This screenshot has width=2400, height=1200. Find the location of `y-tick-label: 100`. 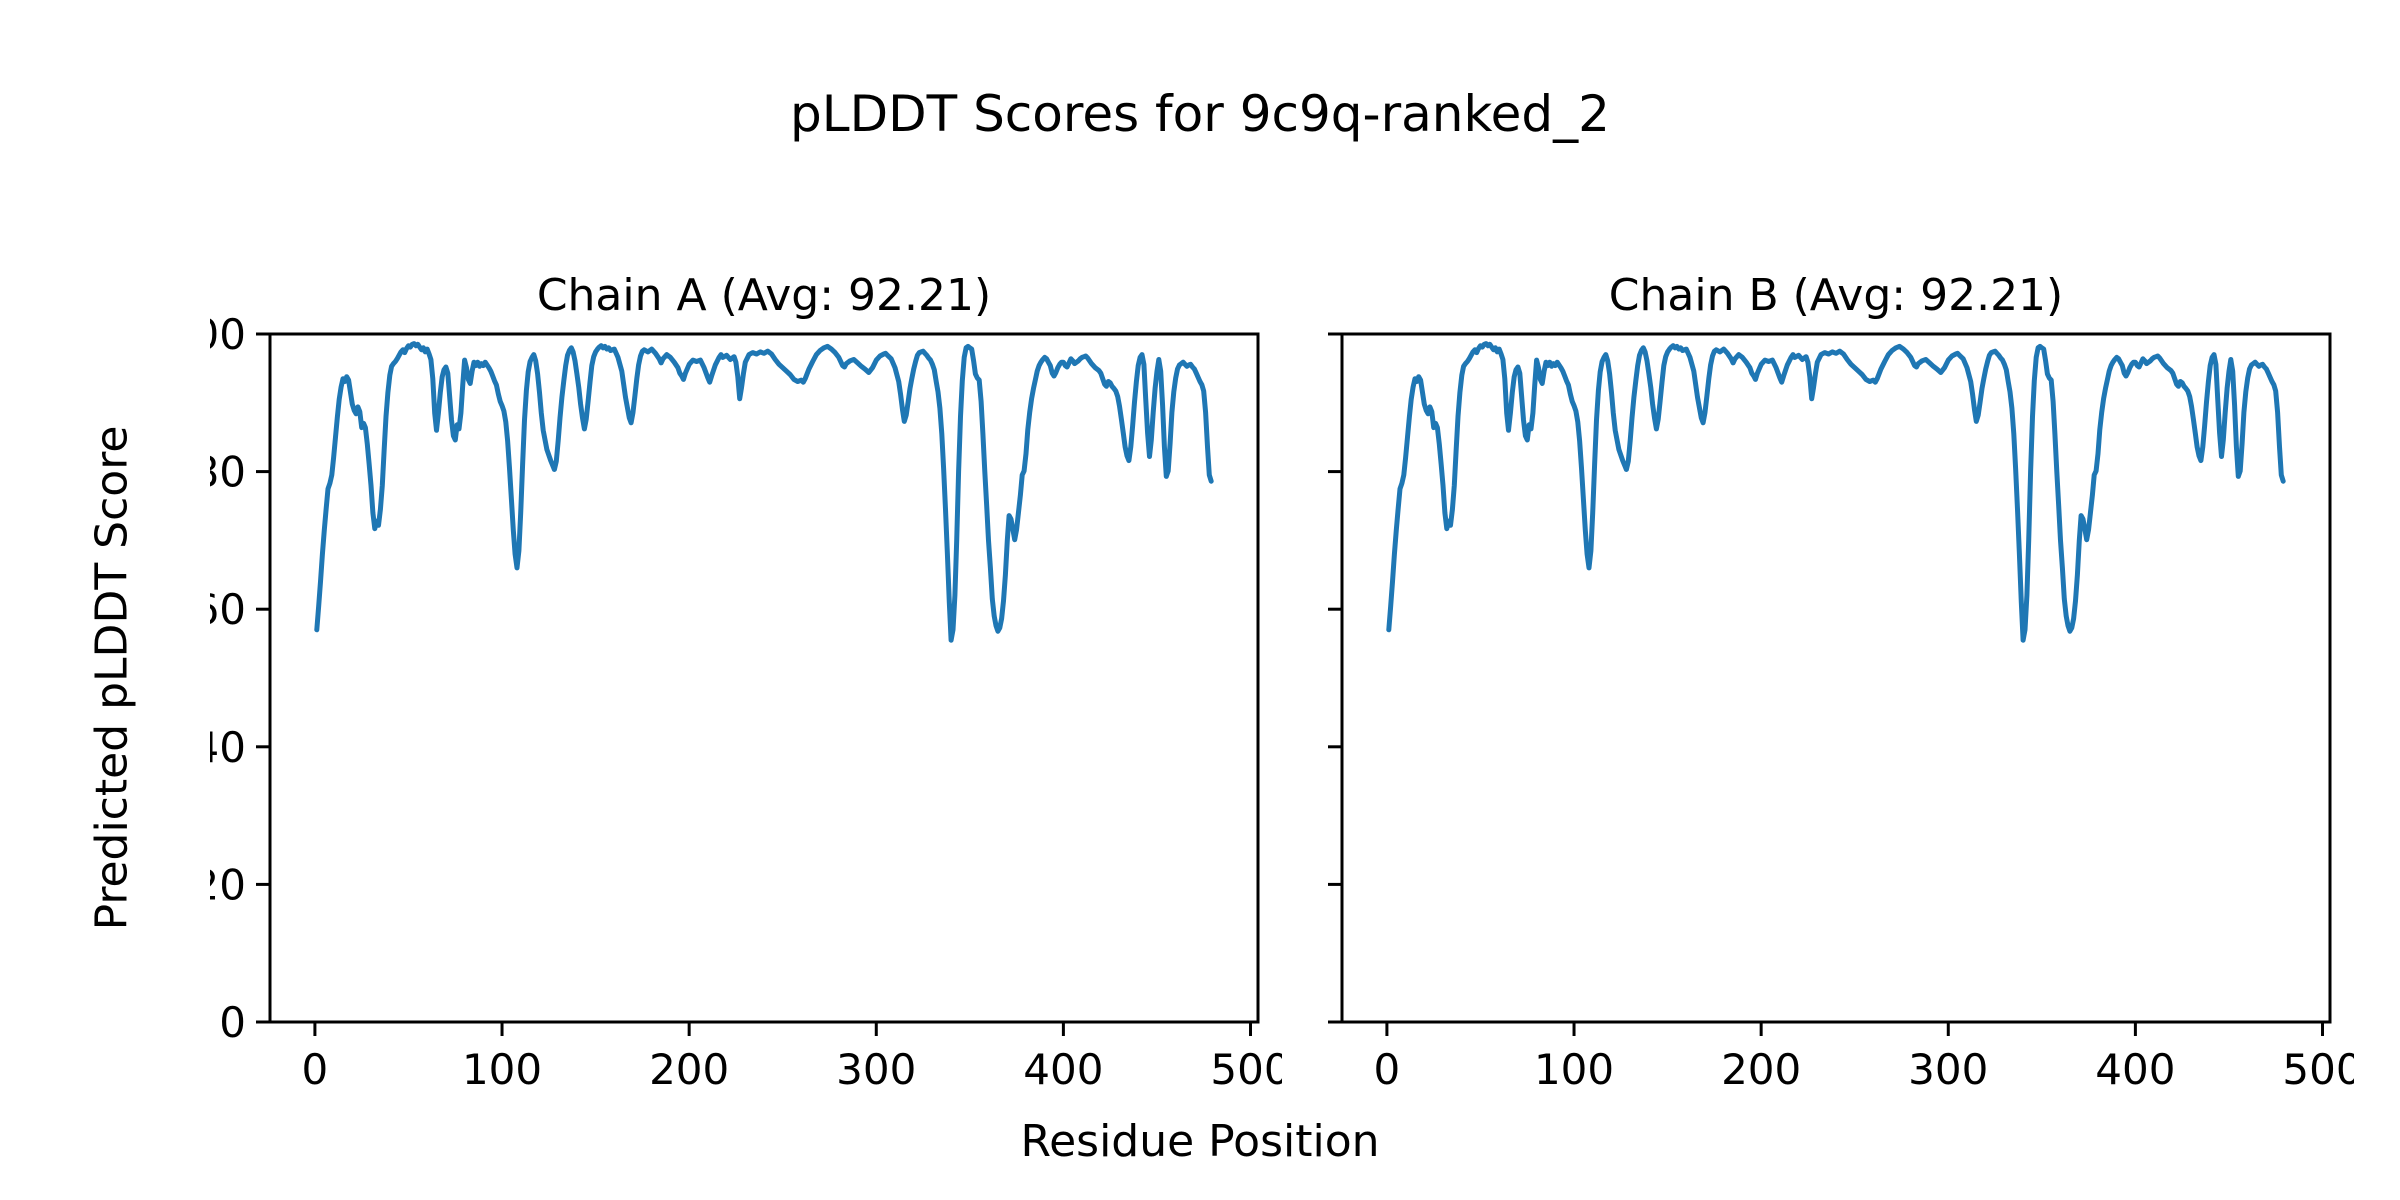

y-tick-label: 100 is located at coordinates (228, 336).